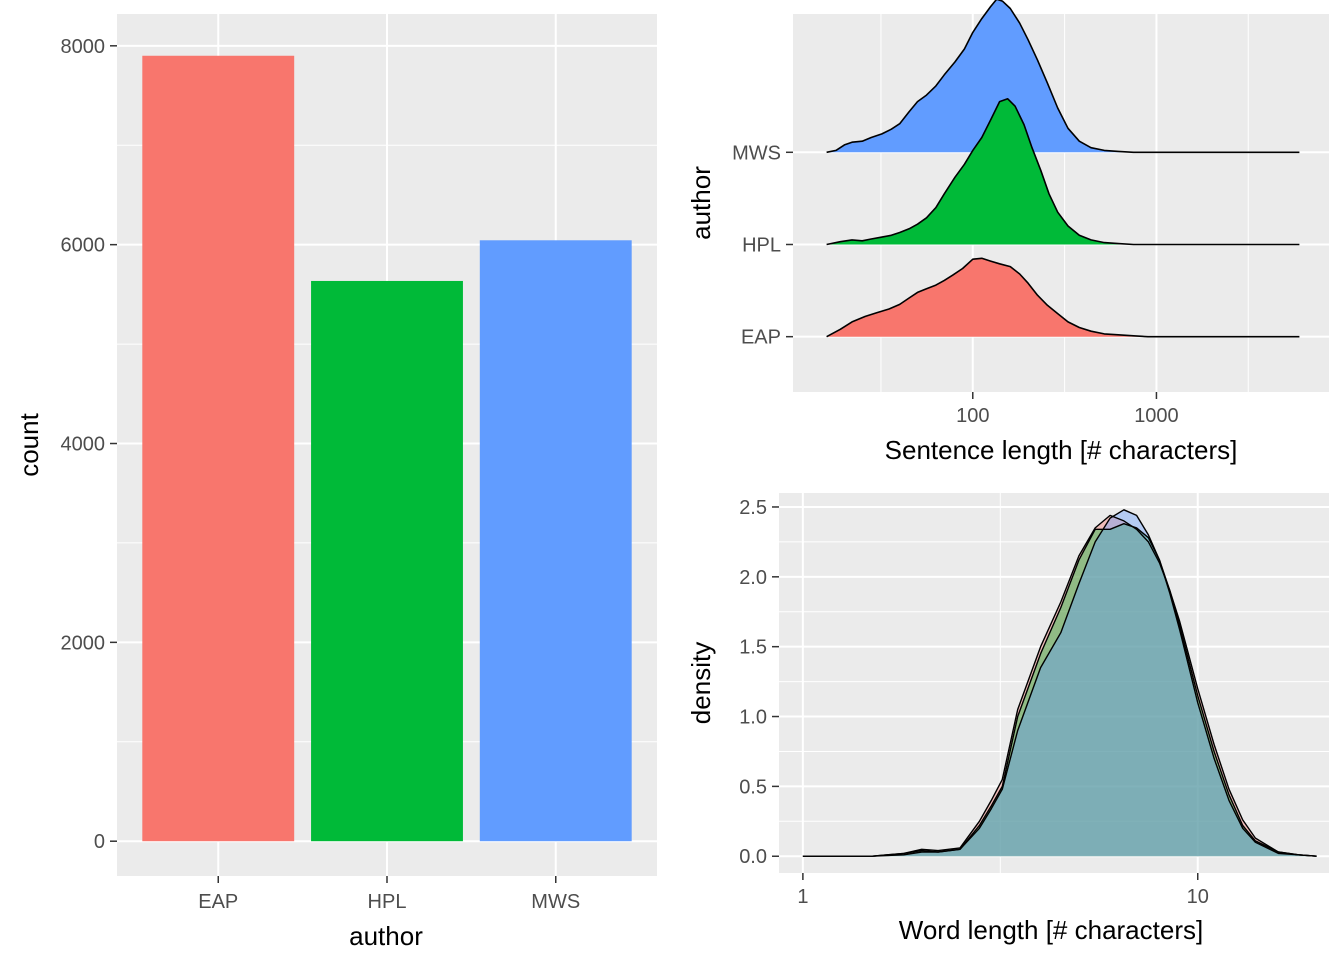  Describe the element at coordinates (753, 718) in the screenshot. I see `density-y-tick-label: 1.0` at that location.